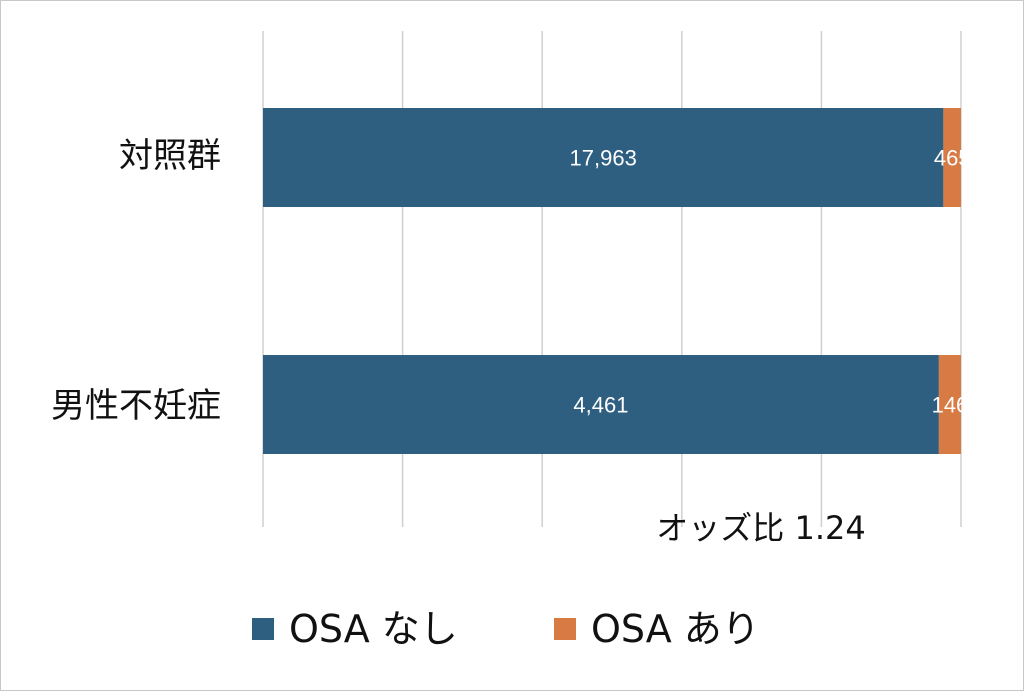 The image size is (1024, 692). What do you see at coordinates (263, 629) in the screenshot?
I see `legend-swatch-osa-none` at bounding box center [263, 629].